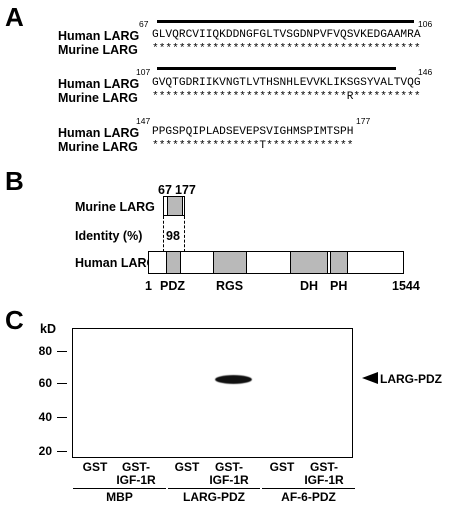 Image resolution: width=450 pixels, height=505 pixels. I want to click on identity-label: Identity (%), so click(108, 236).